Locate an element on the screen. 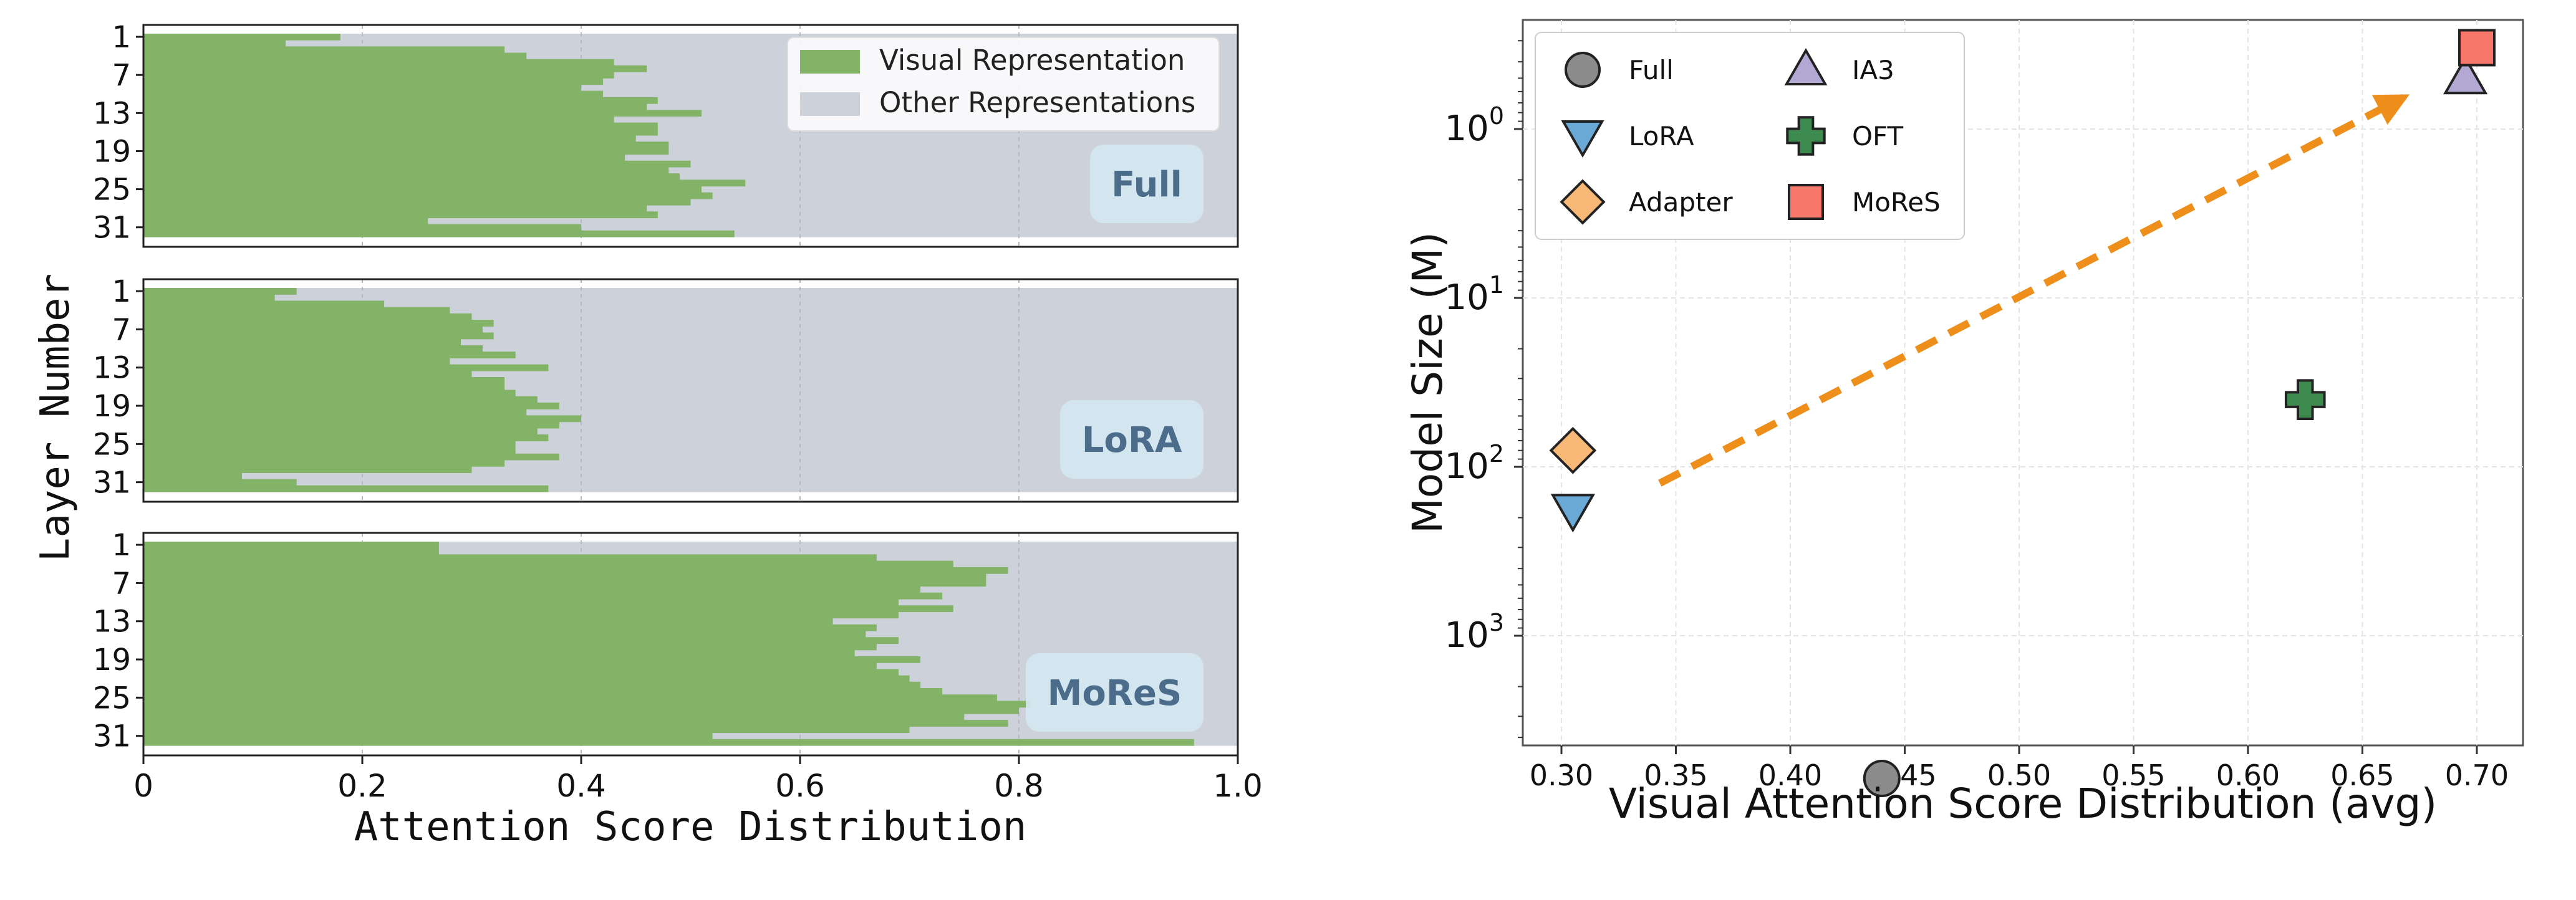 The image size is (2576, 900). panel-frame is located at coordinates (690, 644).